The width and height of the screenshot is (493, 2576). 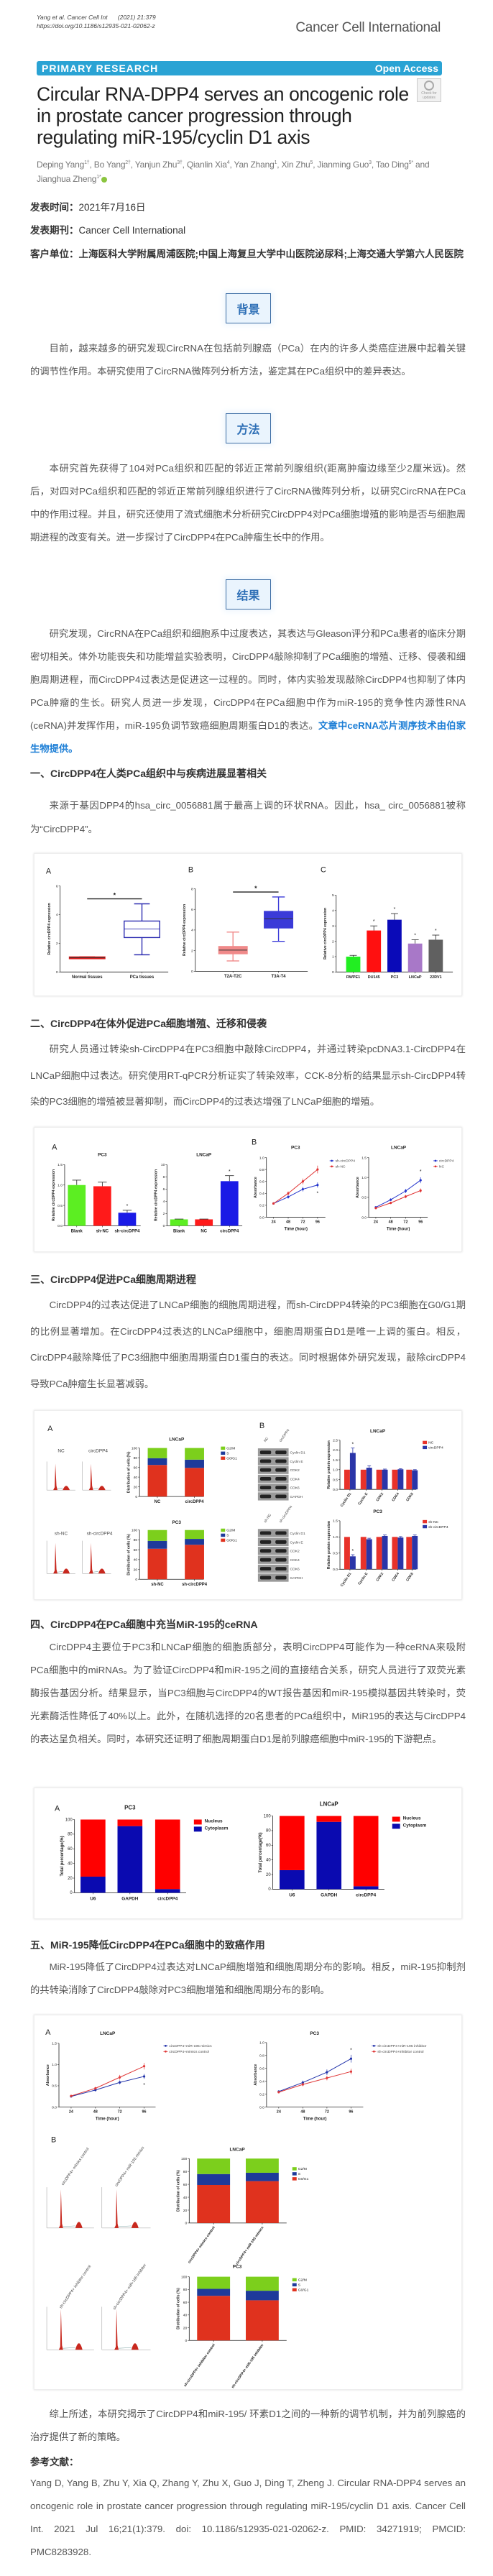 I want to click on publish-journal-value: Cancer Cell International, so click(x=132, y=230).